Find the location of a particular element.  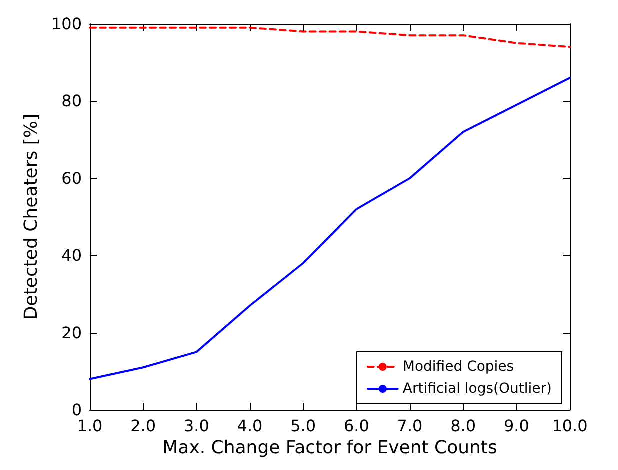

x-tick-label: 6.0 is located at coordinates (357, 426).